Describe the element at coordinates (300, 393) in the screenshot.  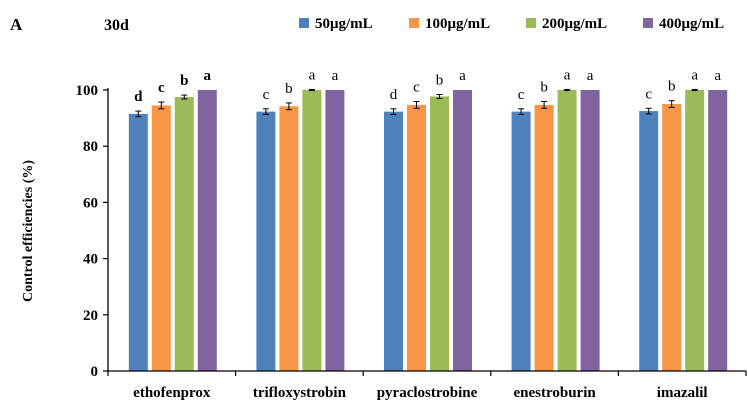
I see `x-tick-label: trifloxystrobin` at that location.